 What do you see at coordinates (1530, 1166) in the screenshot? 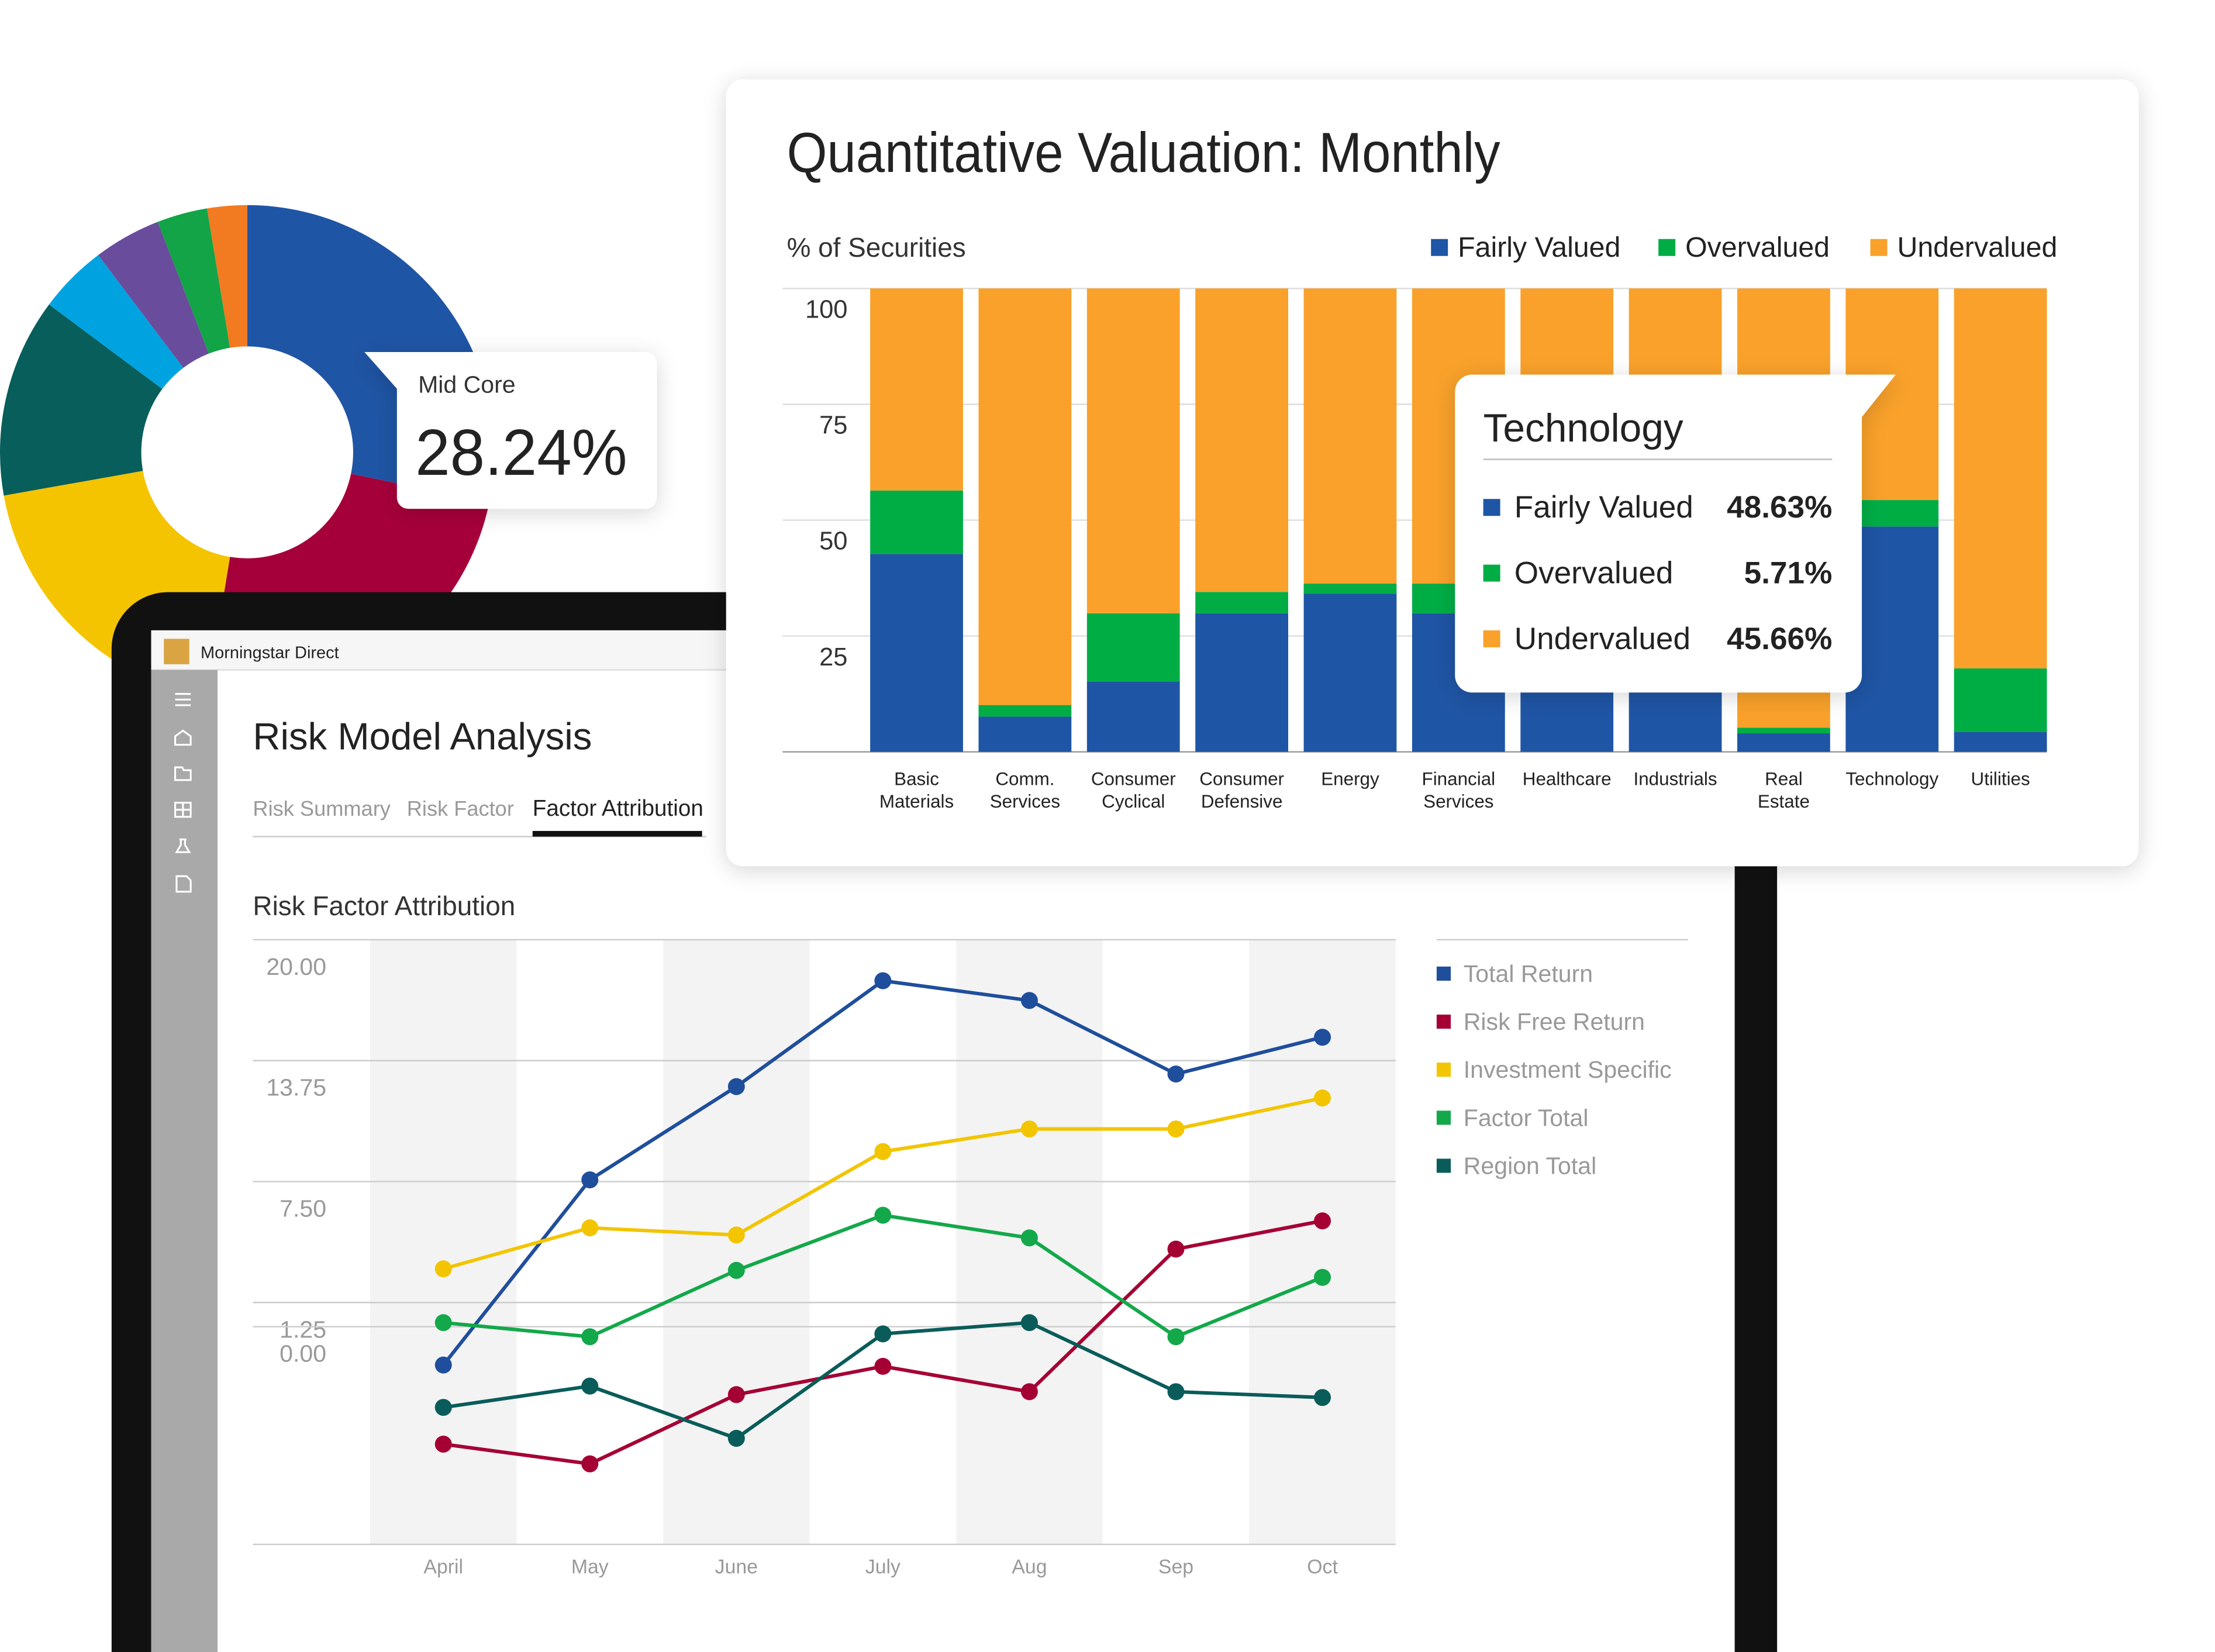
I see `legend-label: Region Total` at bounding box center [1530, 1166].